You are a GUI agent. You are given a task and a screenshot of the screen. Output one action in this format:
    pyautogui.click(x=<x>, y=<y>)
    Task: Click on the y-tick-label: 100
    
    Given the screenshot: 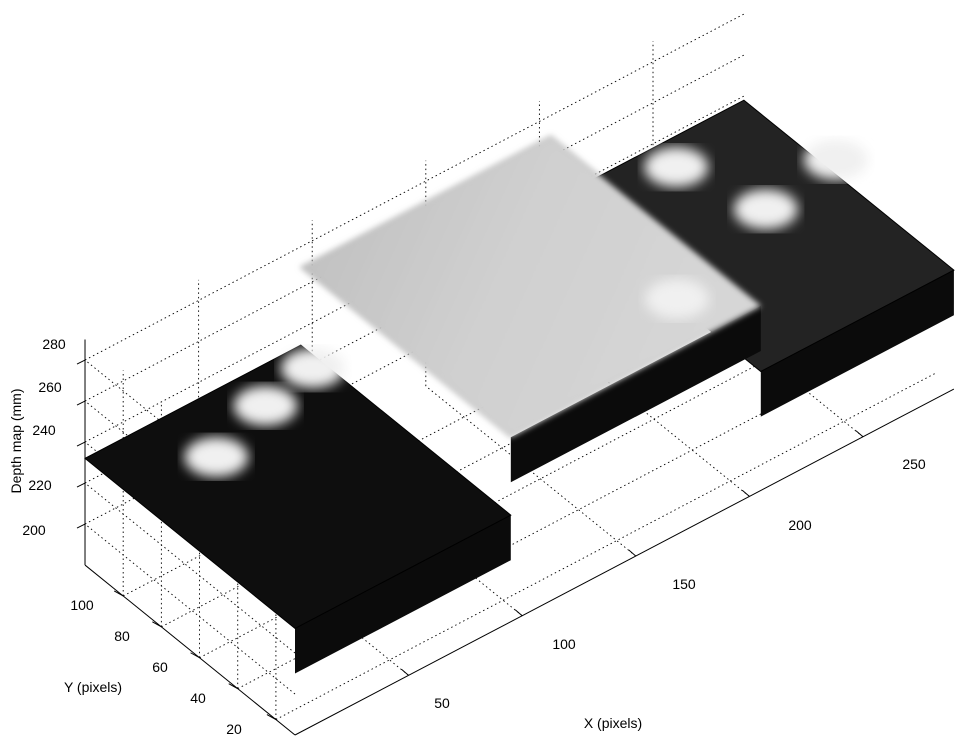 What is the action you would take?
    pyautogui.click(x=82, y=605)
    